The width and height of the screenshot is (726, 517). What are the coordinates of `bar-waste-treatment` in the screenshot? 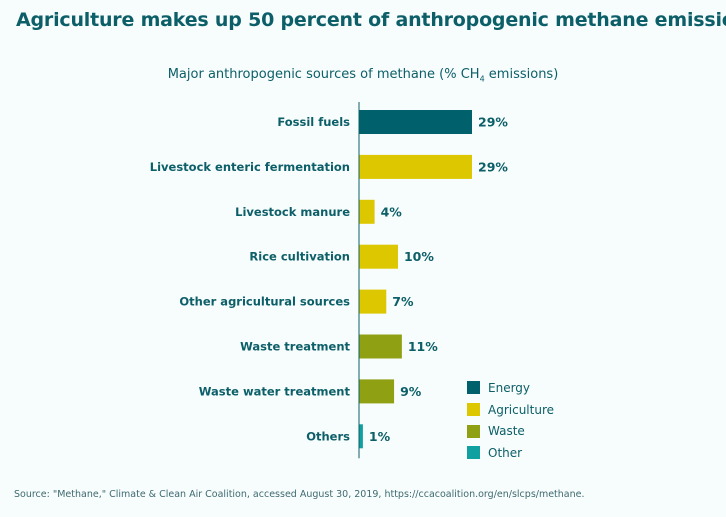 It's located at (380, 346).